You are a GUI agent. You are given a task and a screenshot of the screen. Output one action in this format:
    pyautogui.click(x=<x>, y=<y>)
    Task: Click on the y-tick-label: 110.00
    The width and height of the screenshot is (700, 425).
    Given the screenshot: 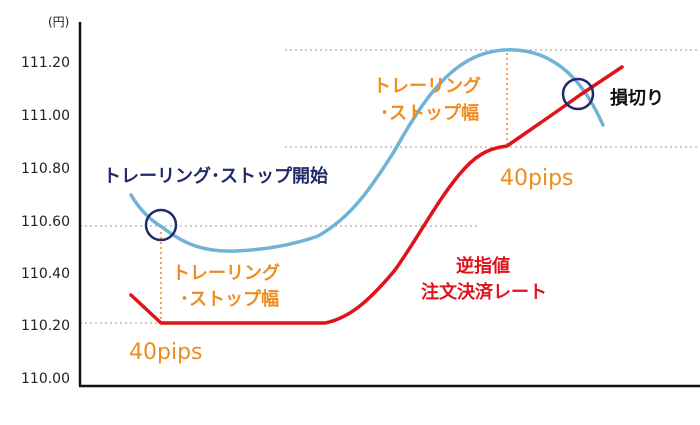 What is the action you would take?
    pyautogui.click(x=45, y=379)
    